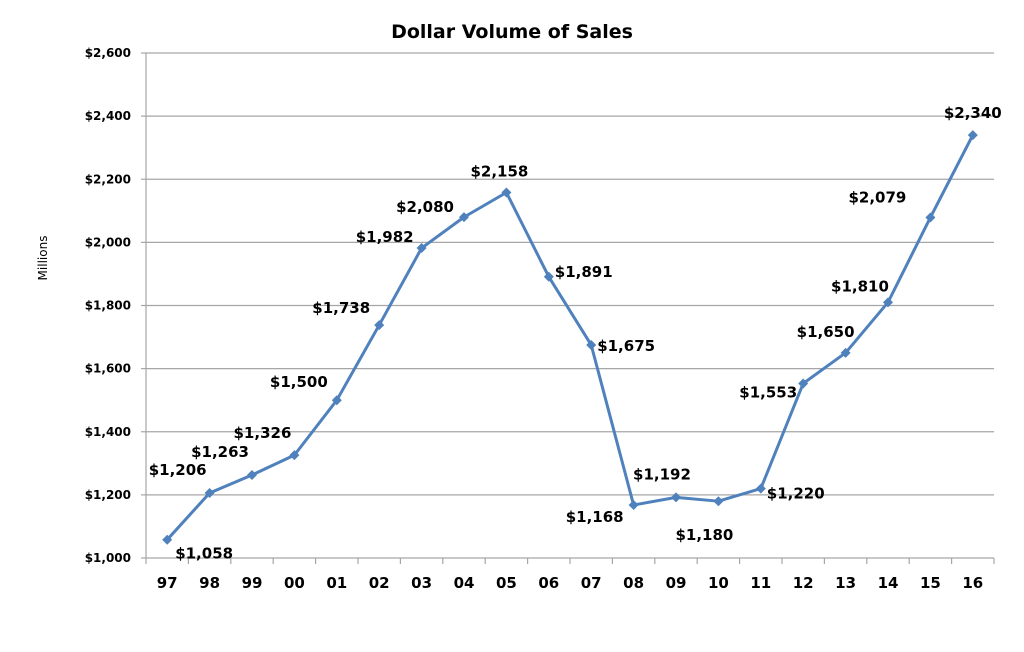 This screenshot has height=652, width=1024. Describe the element at coordinates (336, 583) in the screenshot. I see `x-tick-label: 01` at that location.